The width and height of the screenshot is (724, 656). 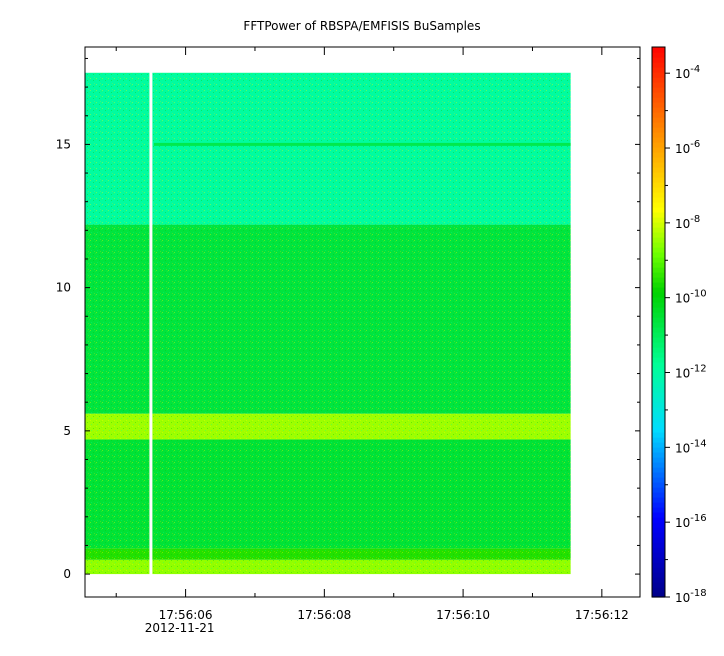 What do you see at coordinates (687, 72) in the screenshot?
I see `colorbar-tick-label: 10⁻⁴` at bounding box center [687, 72].